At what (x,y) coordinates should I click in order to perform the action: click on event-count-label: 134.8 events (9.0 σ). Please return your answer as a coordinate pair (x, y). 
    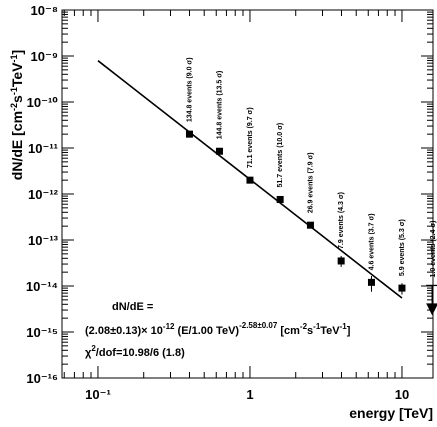
    Looking at the image, I should click on (189, 89).